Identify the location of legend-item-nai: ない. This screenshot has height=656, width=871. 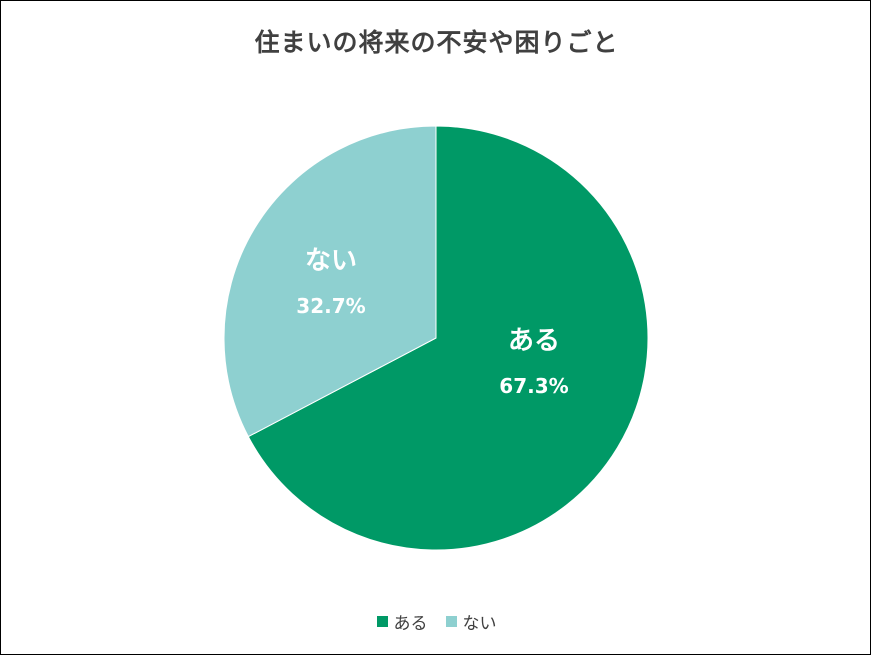
(471, 621).